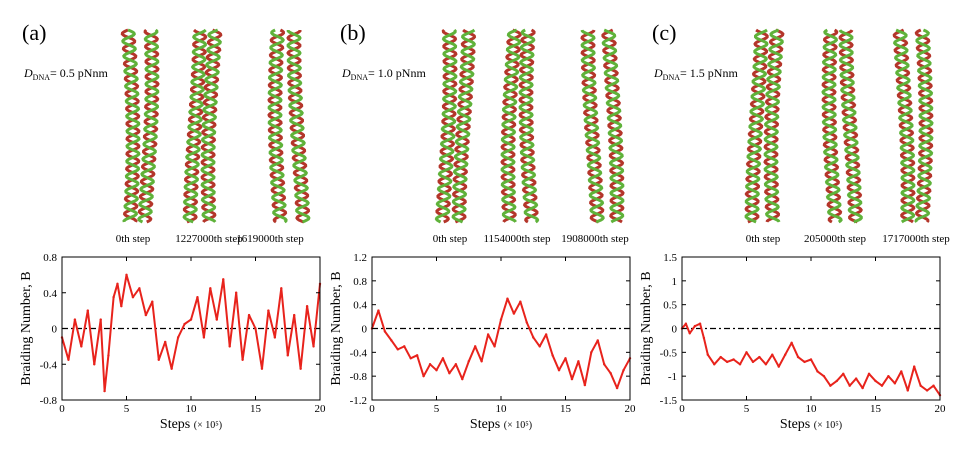 The image size is (975, 455). I want to click on y-tick-label: 1.2, so click(360, 258).